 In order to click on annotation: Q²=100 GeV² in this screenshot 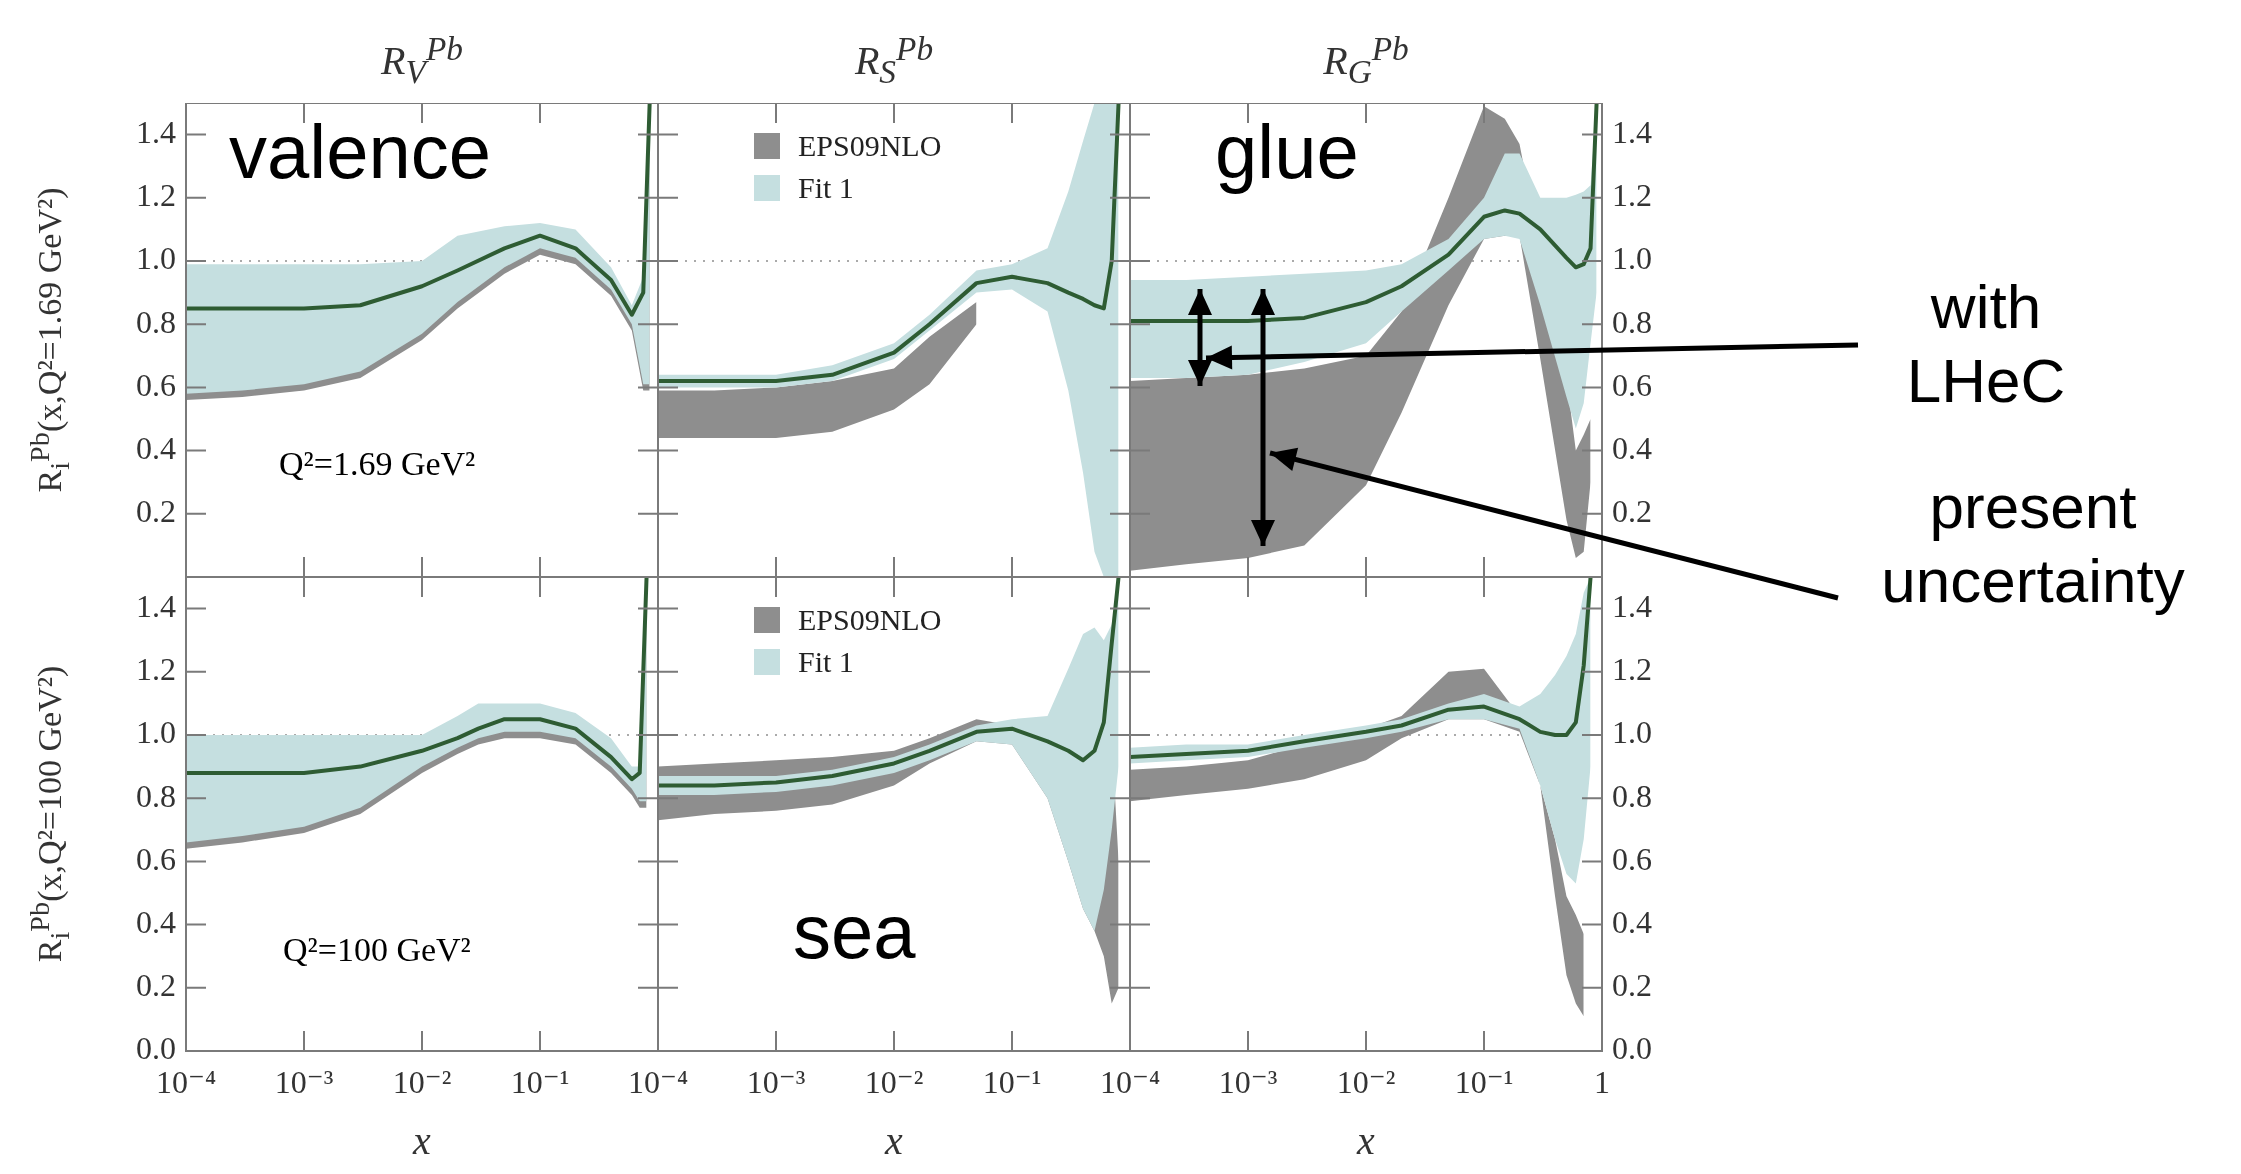, I will do `click(377, 950)`.